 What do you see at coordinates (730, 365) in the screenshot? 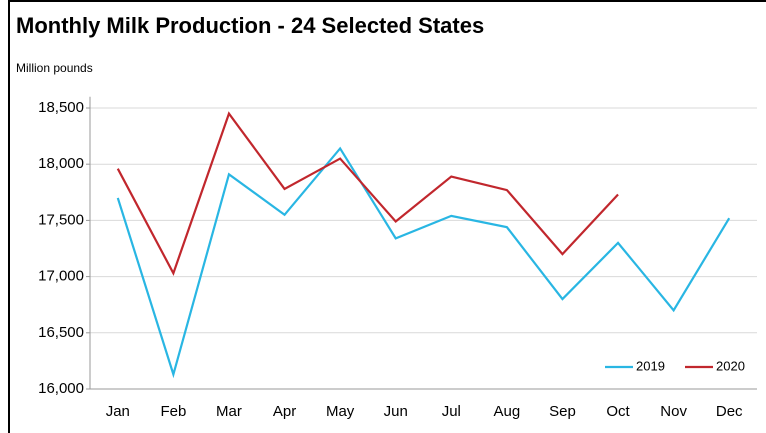
I see `legend-label: 2020` at bounding box center [730, 365].